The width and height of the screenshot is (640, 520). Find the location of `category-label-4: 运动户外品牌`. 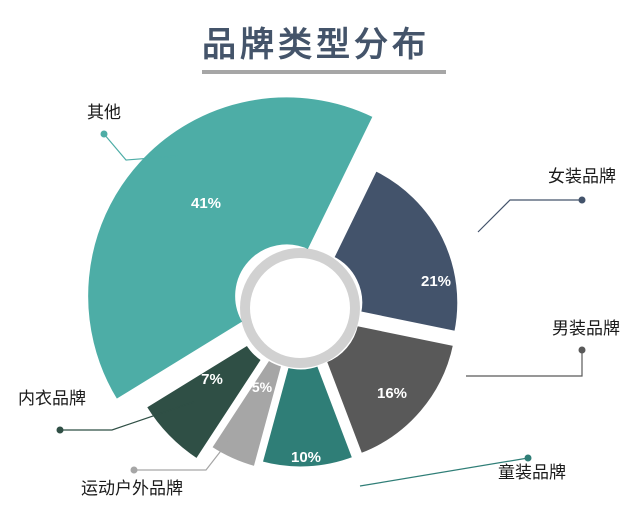

category-label-4: 运动户外品牌 is located at coordinates (132, 489).